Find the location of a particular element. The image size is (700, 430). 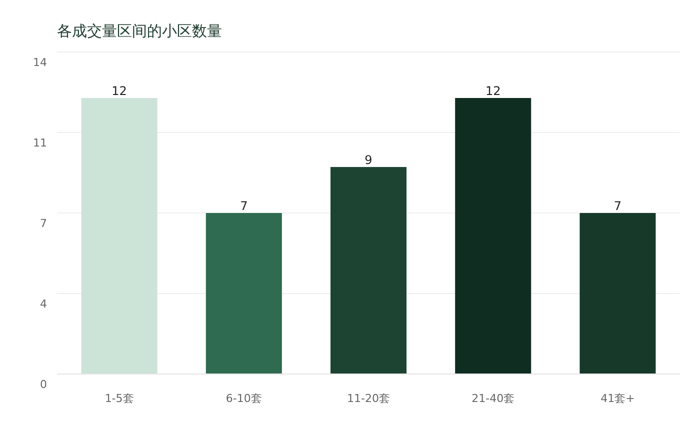

x-tick-label: 11-20套 is located at coordinates (368, 398).